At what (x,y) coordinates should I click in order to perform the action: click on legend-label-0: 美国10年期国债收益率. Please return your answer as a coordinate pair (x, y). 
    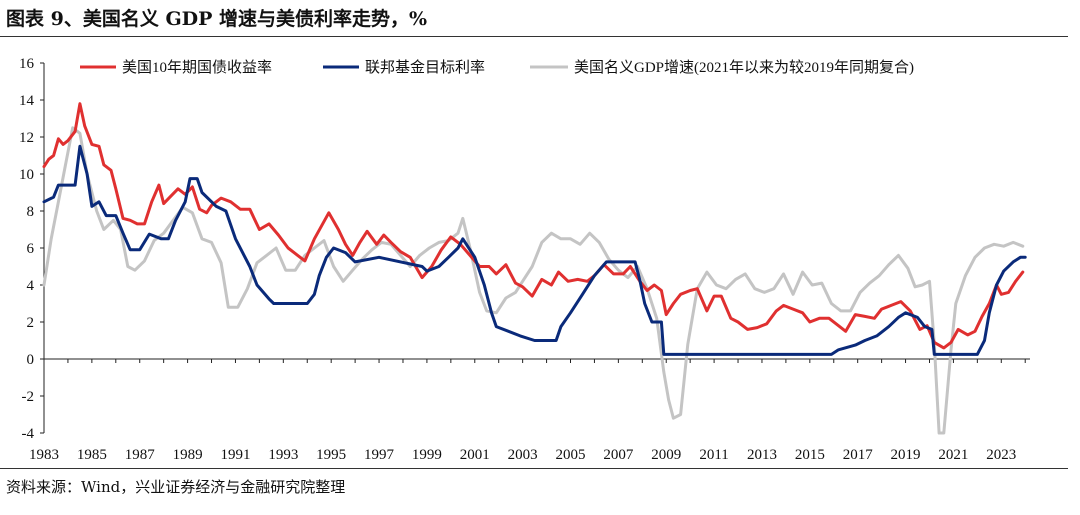
    Looking at the image, I should click on (197, 67).